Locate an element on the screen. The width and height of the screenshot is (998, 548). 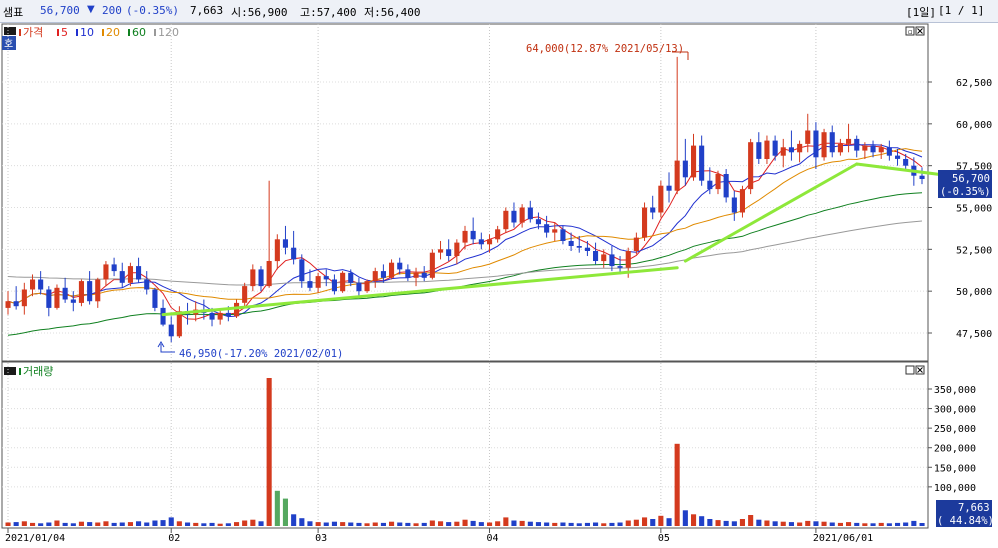
period-selector: [1일] is located at coordinates (921, 12).